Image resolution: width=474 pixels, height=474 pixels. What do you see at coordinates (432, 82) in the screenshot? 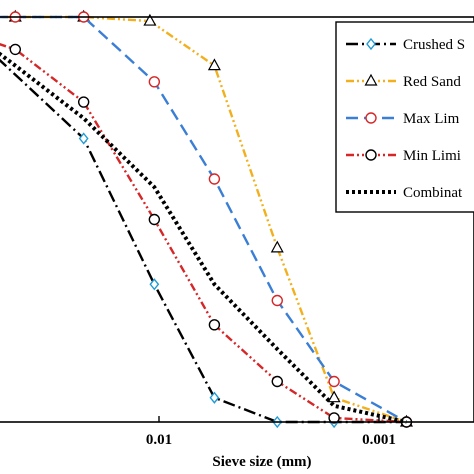
I see `legend-label: Red Sand` at bounding box center [432, 82].